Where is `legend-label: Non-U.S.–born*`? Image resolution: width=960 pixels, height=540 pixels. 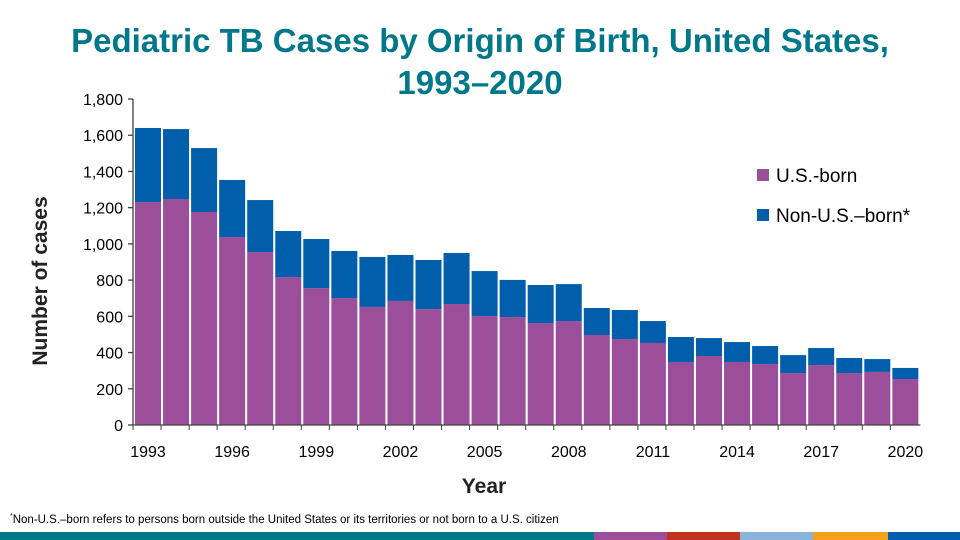 legend-label: Non-U.S.–born* is located at coordinates (843, 216).